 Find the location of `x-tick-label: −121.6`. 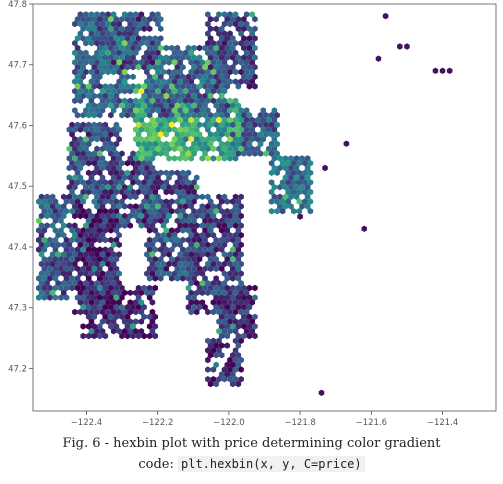

x-tick-label: −121.6 is located at coordinates (371, 423).